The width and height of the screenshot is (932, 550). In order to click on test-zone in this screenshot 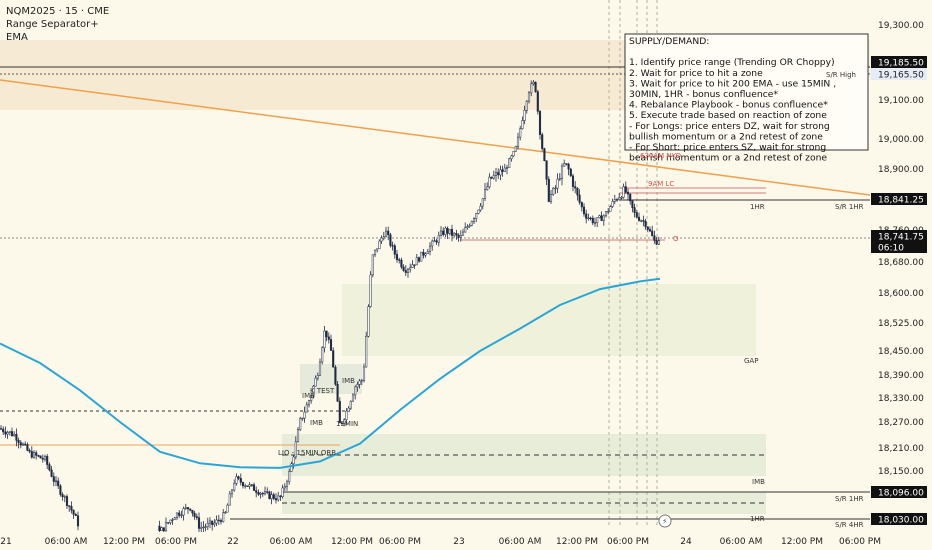, I will do `click(331, 379)`.